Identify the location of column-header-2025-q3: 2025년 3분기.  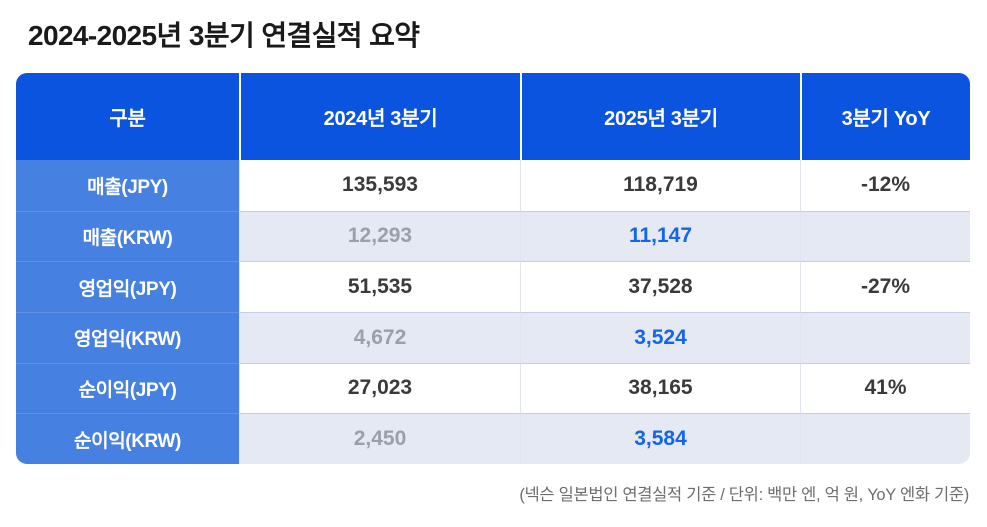
(660, 116).